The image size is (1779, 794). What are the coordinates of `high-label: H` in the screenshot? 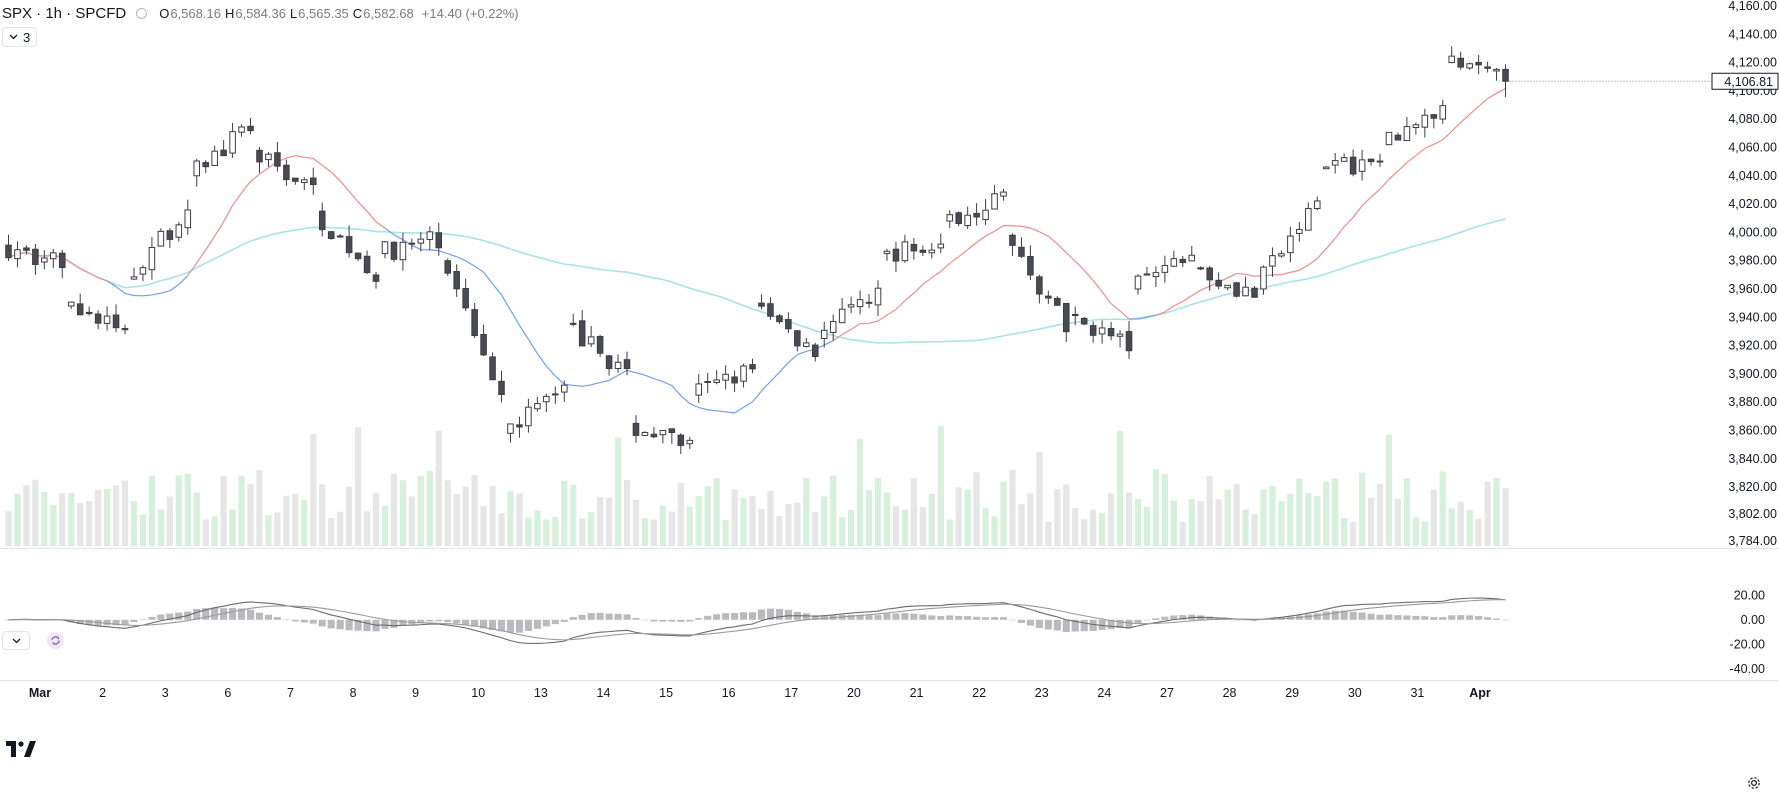 It's located at (229, 13).